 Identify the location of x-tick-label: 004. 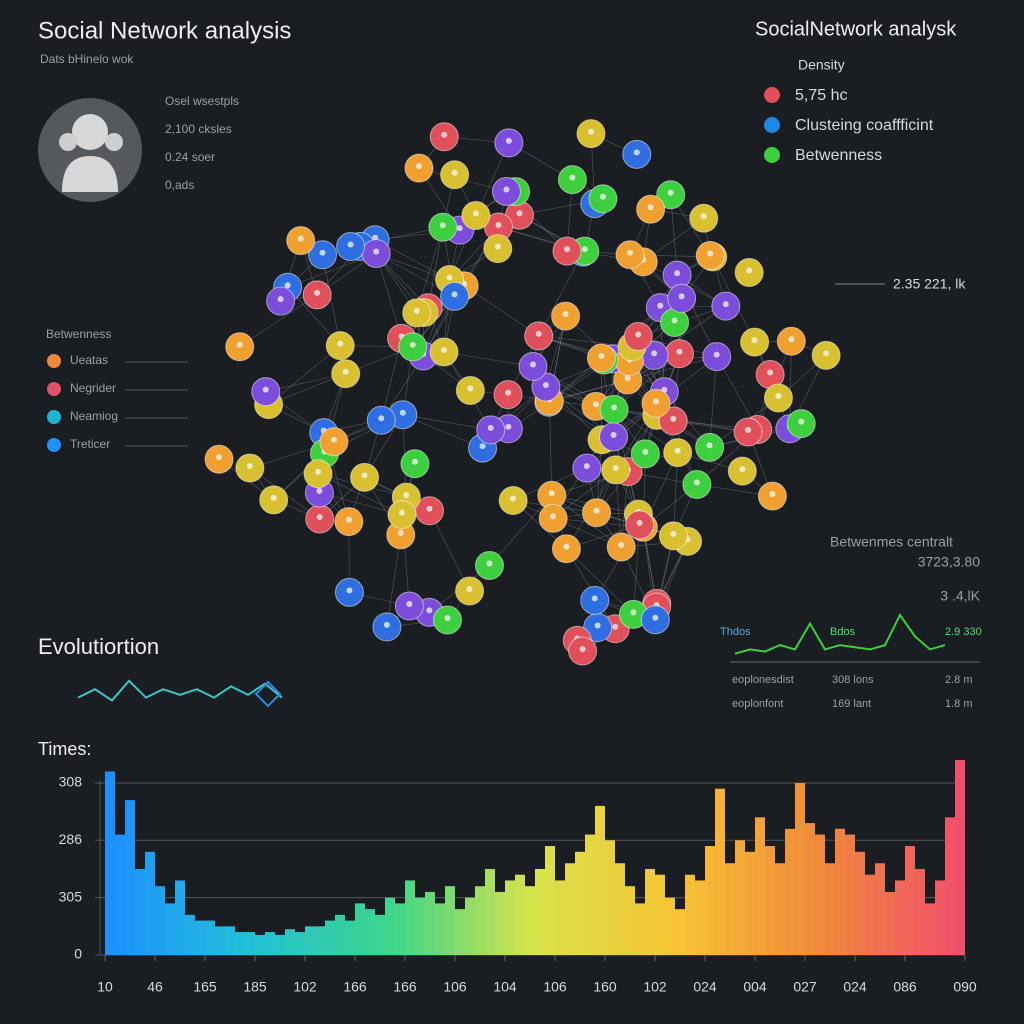
(755, 987).